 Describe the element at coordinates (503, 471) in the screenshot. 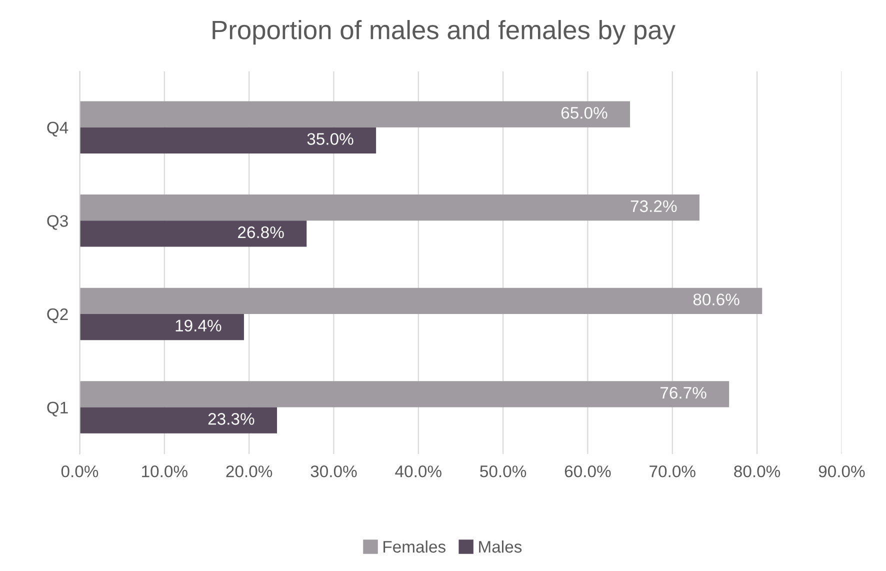

I see `x-tick-label: 50.0%` at that location.